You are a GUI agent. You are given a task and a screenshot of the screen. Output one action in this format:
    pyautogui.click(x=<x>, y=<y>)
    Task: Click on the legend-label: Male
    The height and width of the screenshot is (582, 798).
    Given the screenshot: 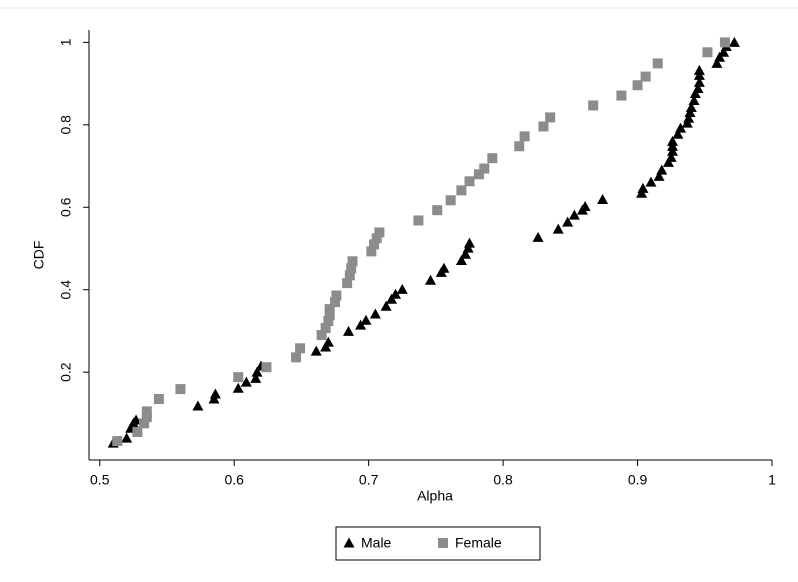 What is the action you would take?
    pyautogui.click(x=376, y=543)
    